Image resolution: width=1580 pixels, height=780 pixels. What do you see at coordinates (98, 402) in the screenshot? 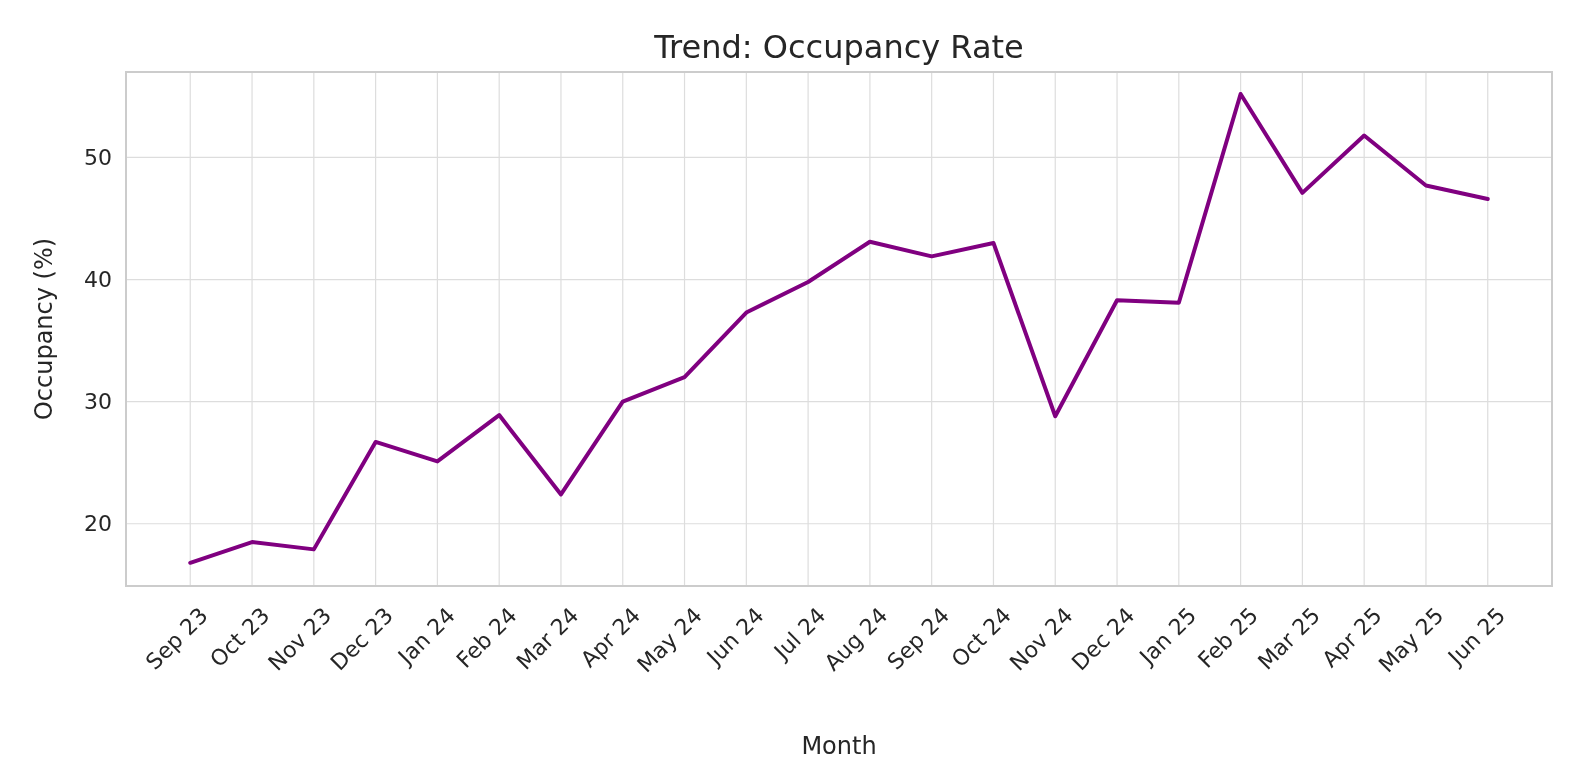
I see `y-tick-label: 30` at bounding box center [98, 402].